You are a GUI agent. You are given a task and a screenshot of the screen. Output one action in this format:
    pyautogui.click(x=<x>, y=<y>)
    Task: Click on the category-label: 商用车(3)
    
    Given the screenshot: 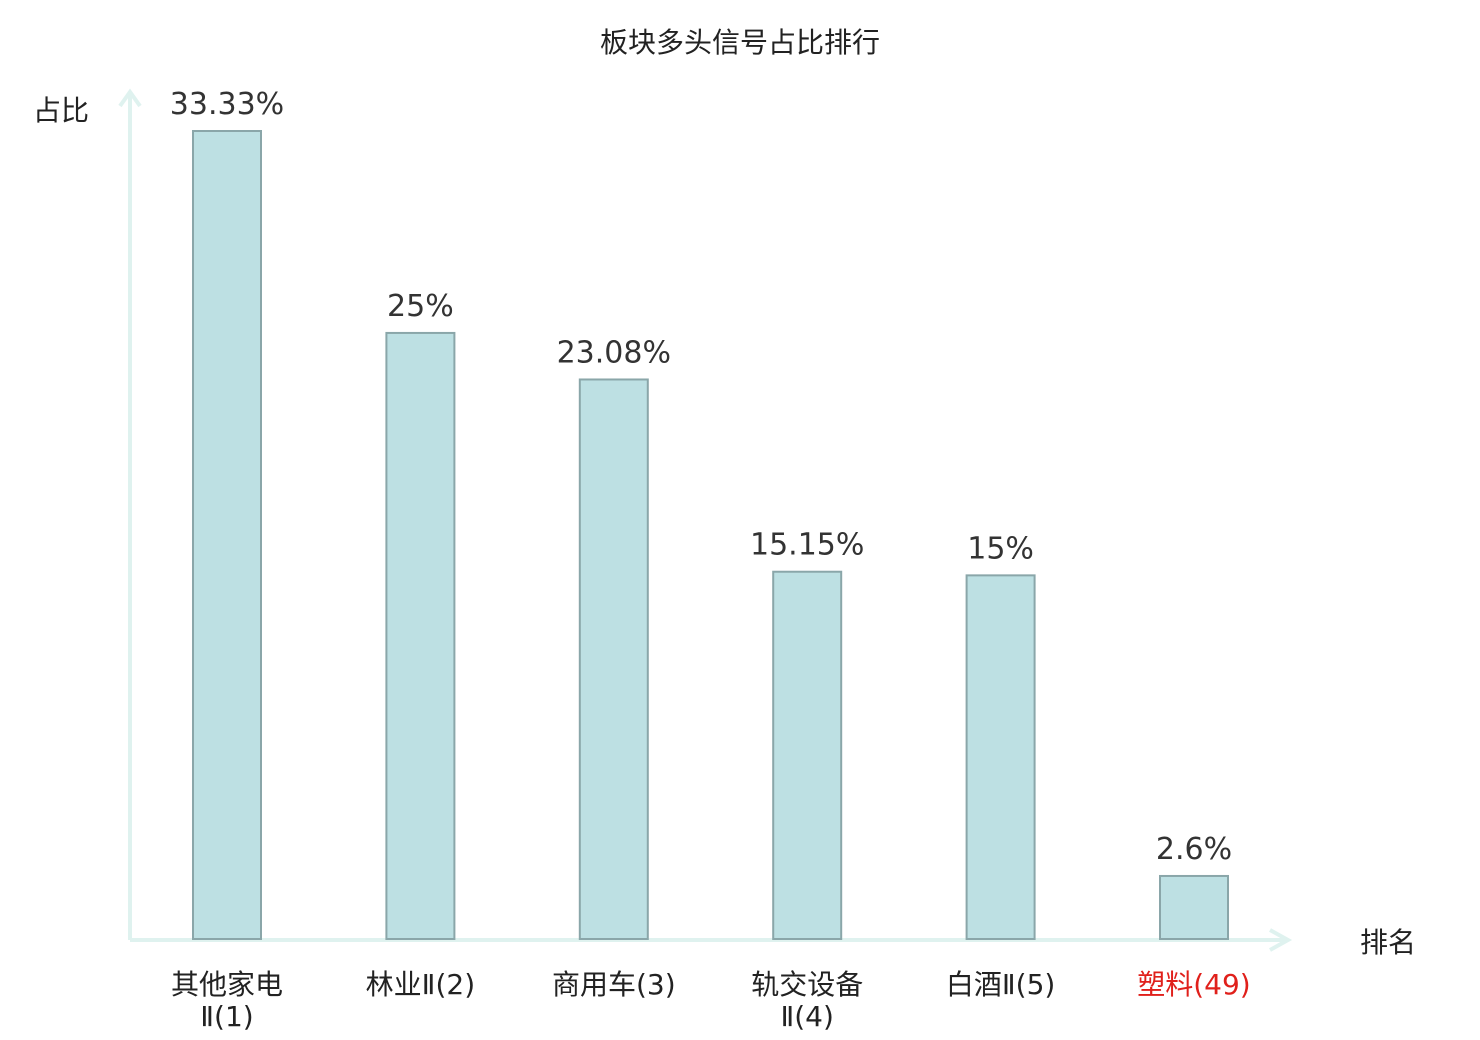 What is the action you would take?
    pyautogui.click(x=614, y=984)
    